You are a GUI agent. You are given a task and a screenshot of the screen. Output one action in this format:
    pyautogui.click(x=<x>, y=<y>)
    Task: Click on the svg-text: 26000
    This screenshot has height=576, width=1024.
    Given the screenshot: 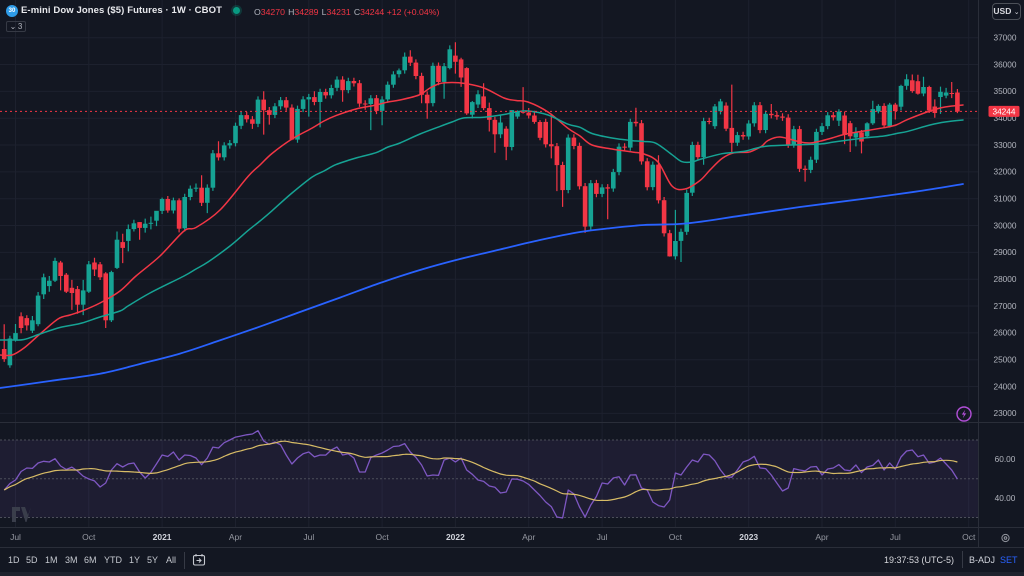 What is the action you would take?
    pyautogui.click(x=1004, y=333)
    